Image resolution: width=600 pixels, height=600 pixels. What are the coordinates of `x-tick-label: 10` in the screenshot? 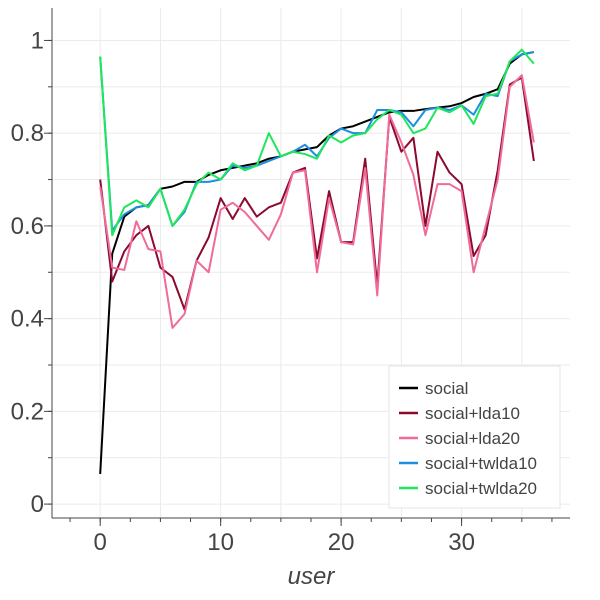 It's located at (220, 542).